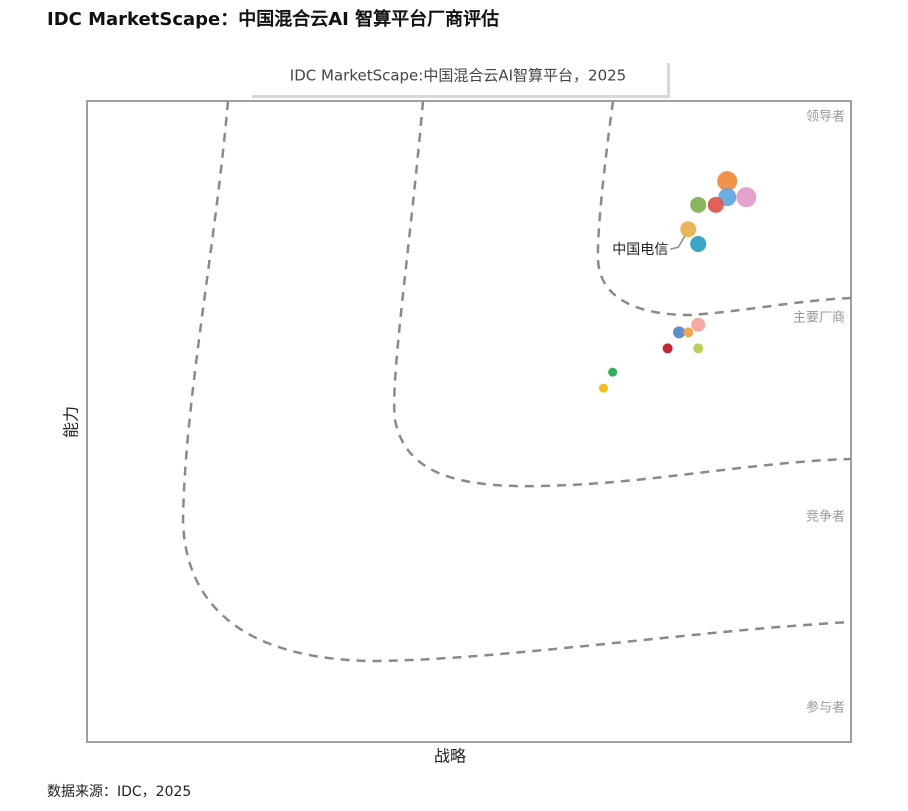 The height and width of the screenshot is (811, 908). I want to click on x-axis-label: 战略, so click(450, 756).